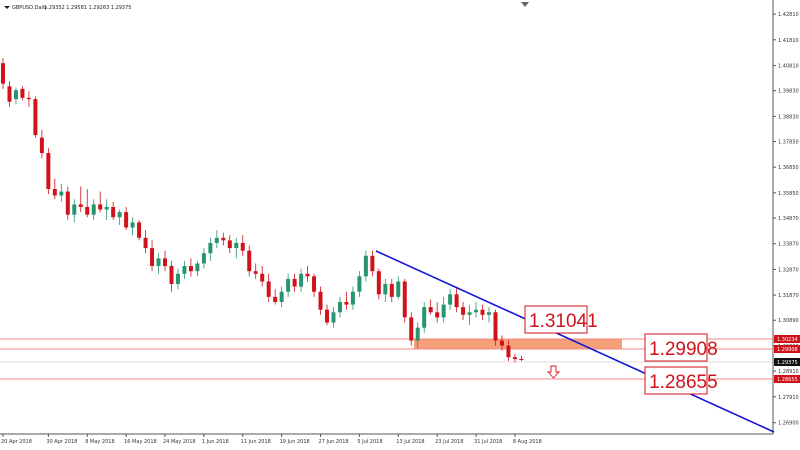  Describe the element at coordinates (87, 8) in the screenshot. I see `ohlc-readout: 1.29352 1.29581 1.29263 1.29375` at that location.